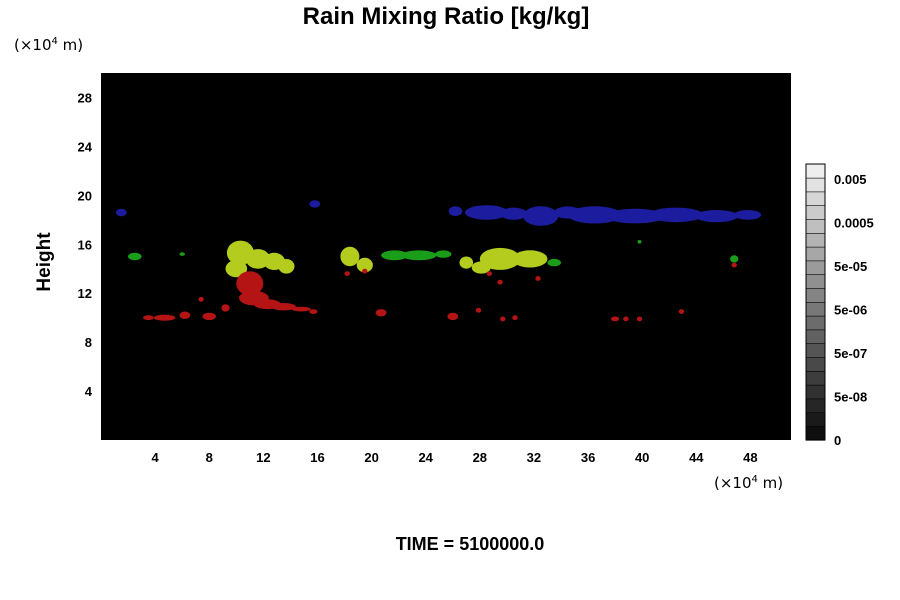 Image resolution: width=900 pixels, height=600 pixels. I want to click on x-tick-label-5: 24, so click(425, 457).